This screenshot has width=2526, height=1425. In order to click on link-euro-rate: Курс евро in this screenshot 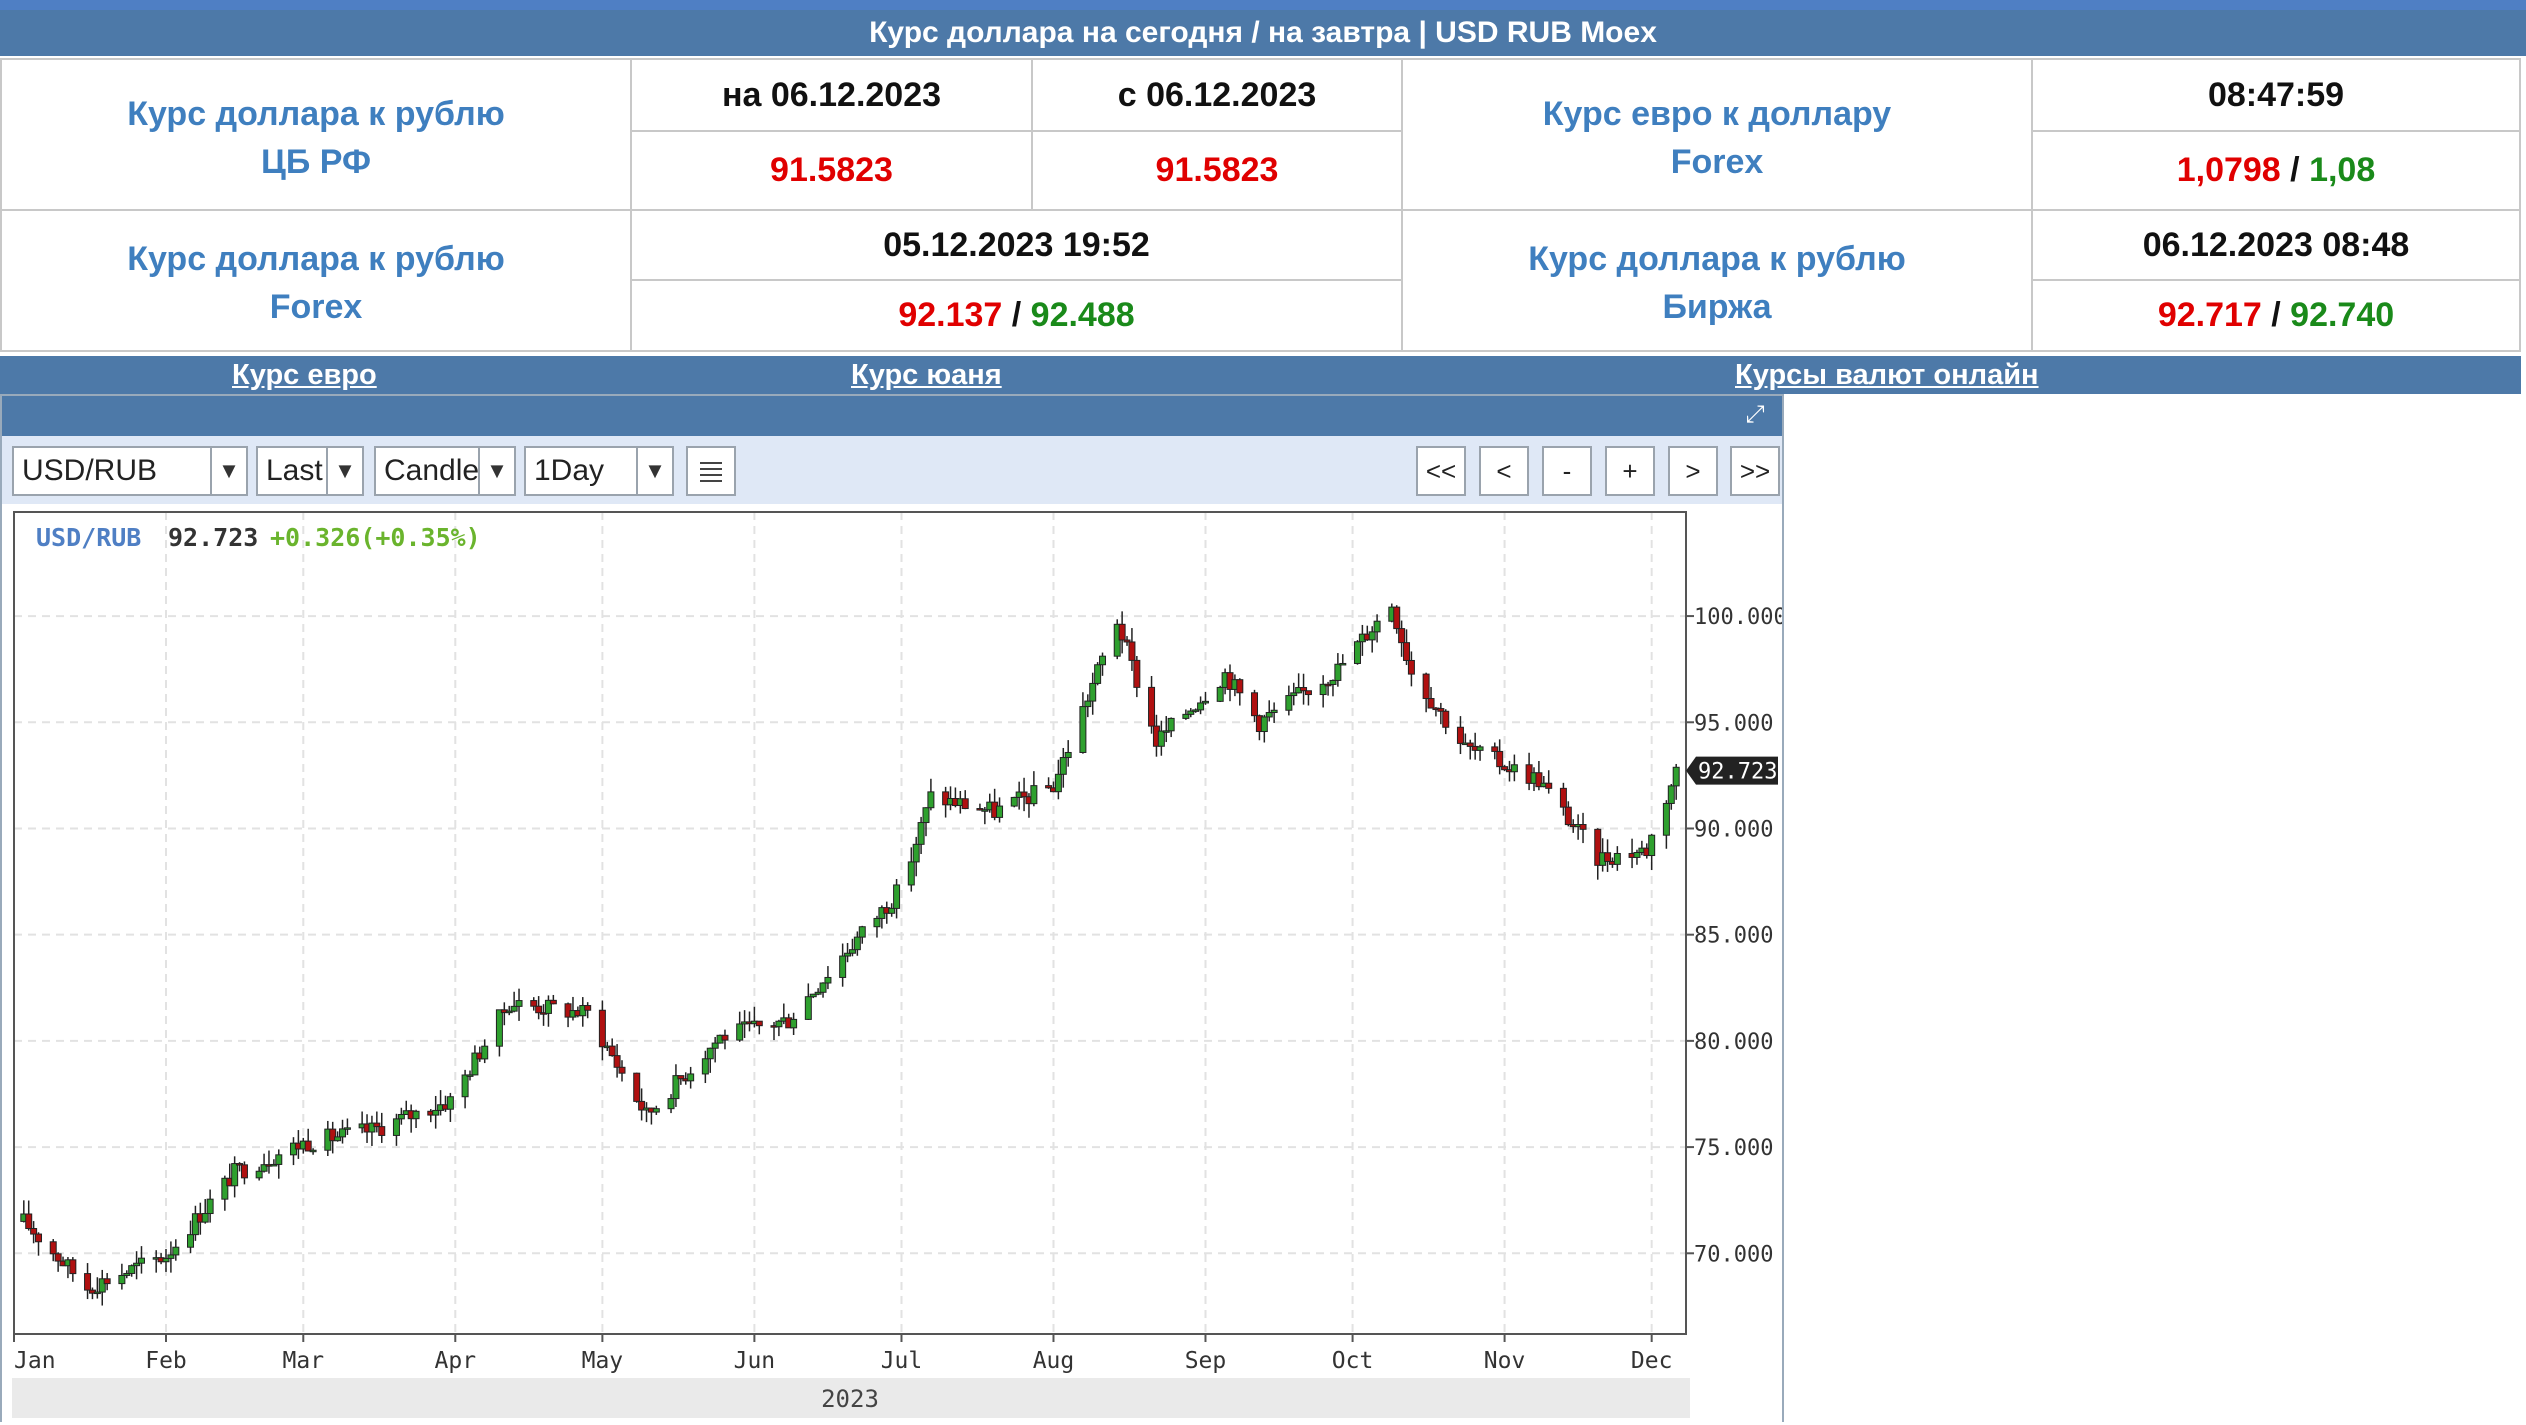, I will do `click(304, 375)`.